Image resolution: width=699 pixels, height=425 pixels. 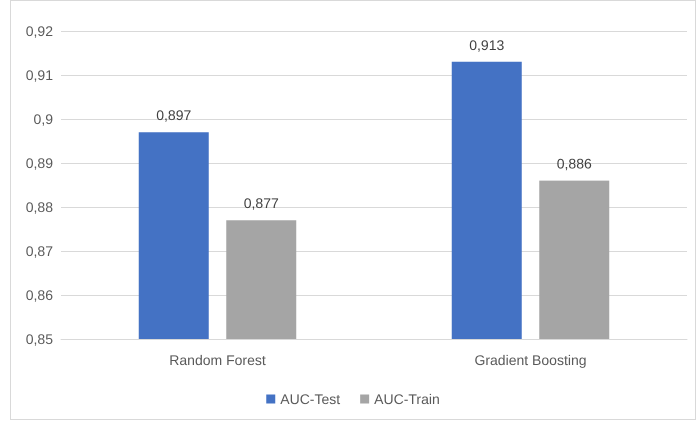 What do you see at coordinates (486, 44) in the screenshot?
I see `data-label: 0,913` at bounding box center [486, 44].